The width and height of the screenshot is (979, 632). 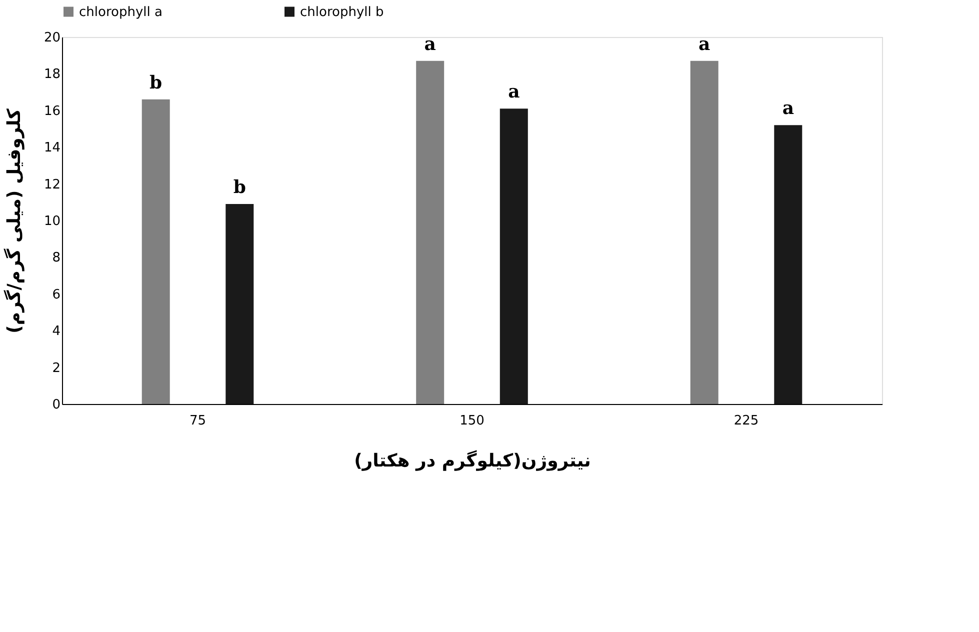 I want to click on y-tick-label: 20, so click(x=52, y=38).